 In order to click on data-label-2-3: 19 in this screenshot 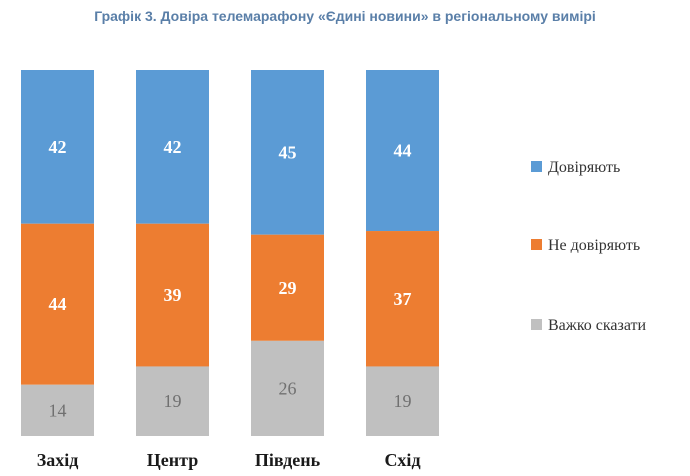, I will do `click(173, 401)`.